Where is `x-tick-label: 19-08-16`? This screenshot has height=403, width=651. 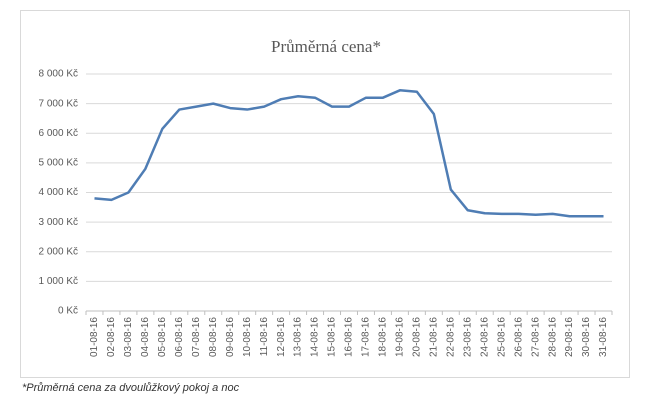 x-tick-label: 19-08-16 is located at coordinates (400, 337).